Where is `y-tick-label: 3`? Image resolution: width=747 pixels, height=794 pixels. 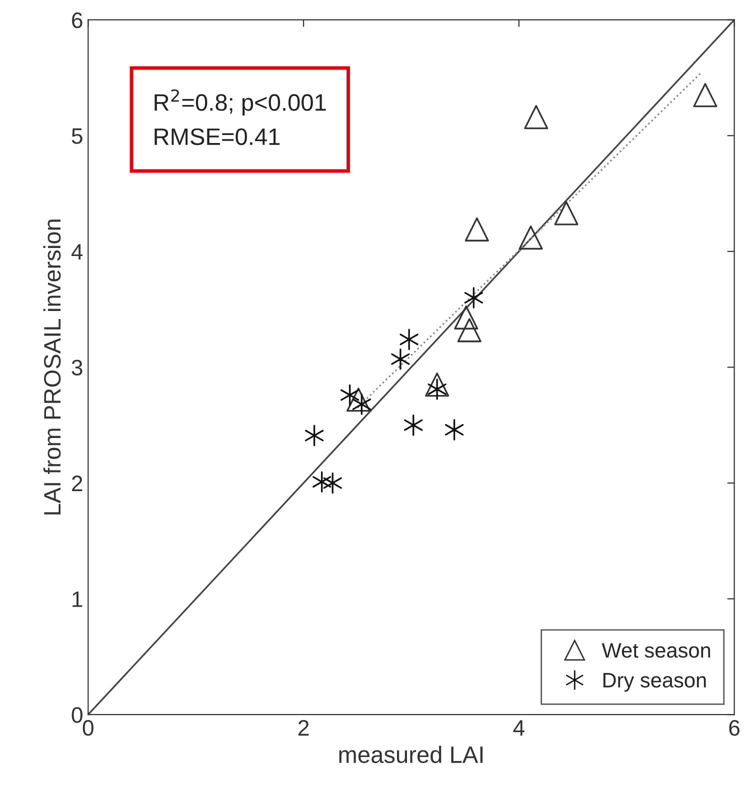 y-tick-label: 3 is located at coordinates (77, 368).